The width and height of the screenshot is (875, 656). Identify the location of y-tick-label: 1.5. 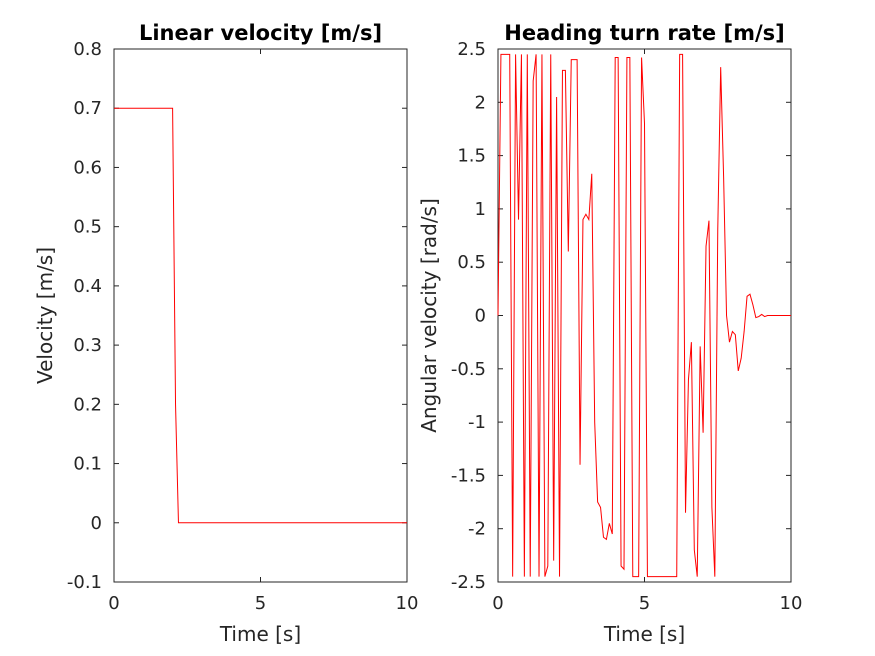
(471, 156).